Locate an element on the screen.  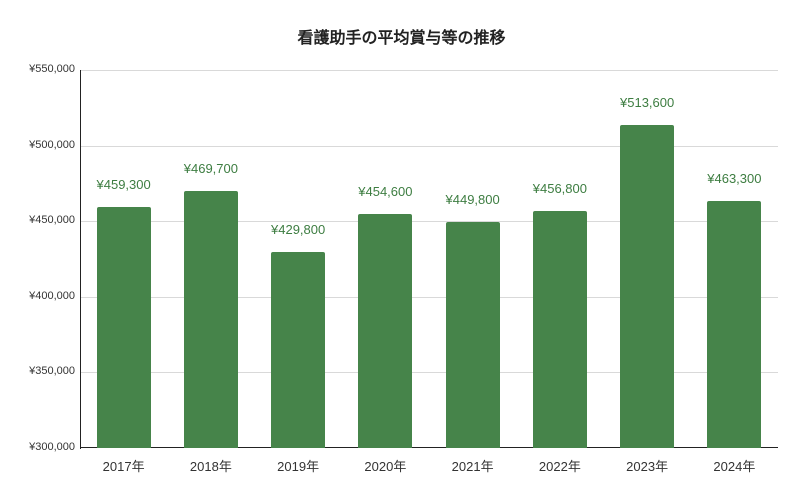
x-tick-label: 2017年 is located at coordinates (123, 466).